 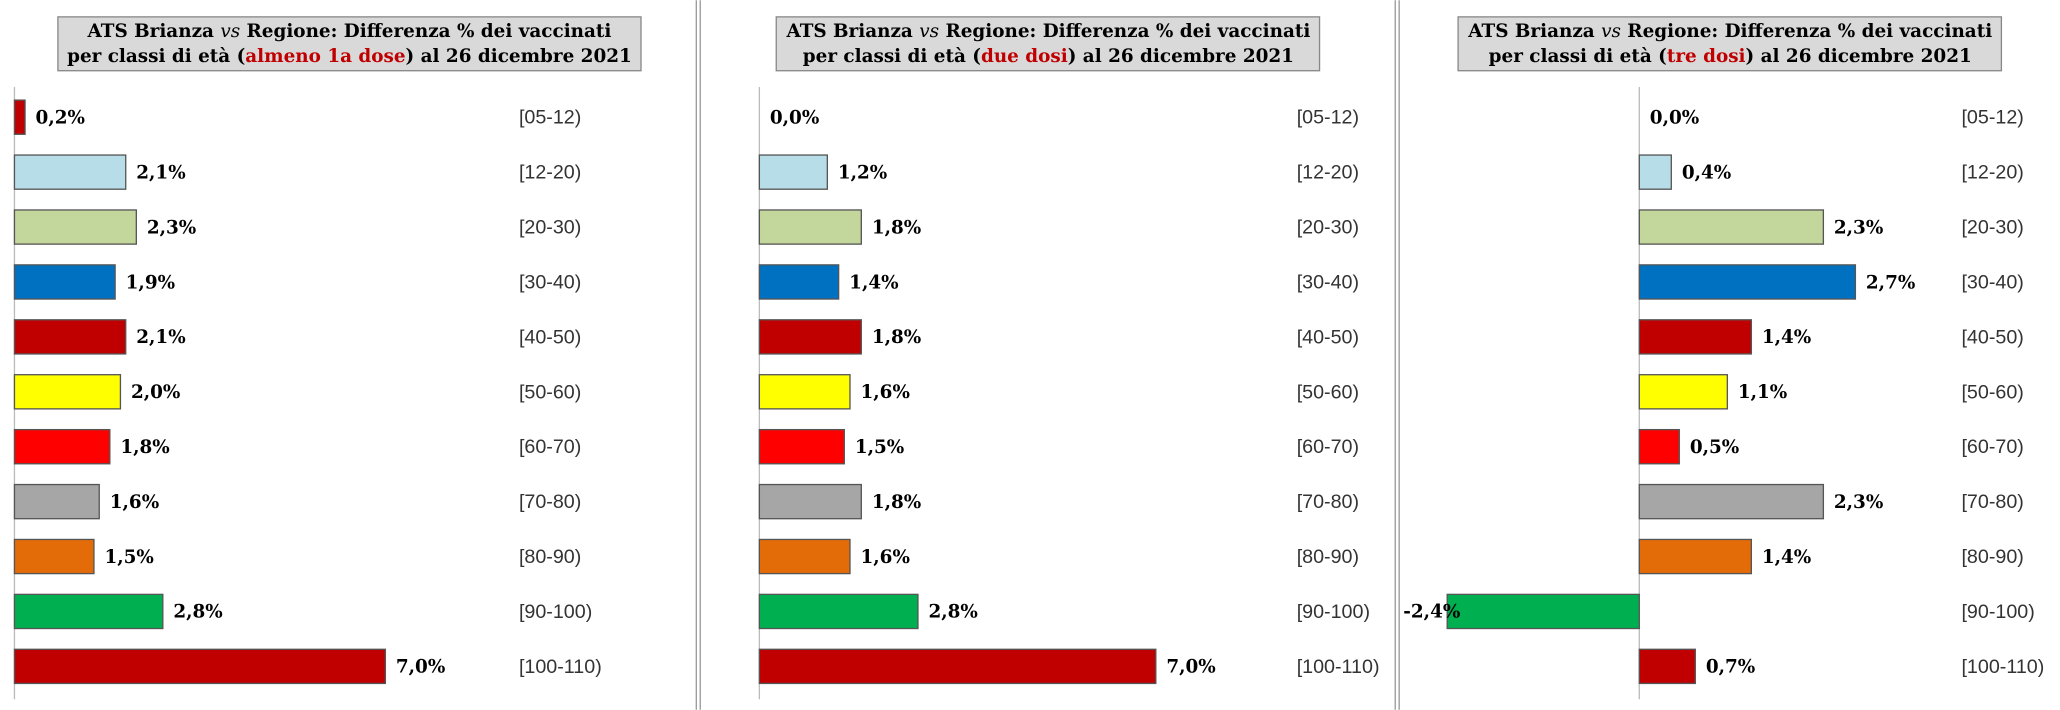 I want to click on value-label: 2,7%, so click(x=1891, y=282).